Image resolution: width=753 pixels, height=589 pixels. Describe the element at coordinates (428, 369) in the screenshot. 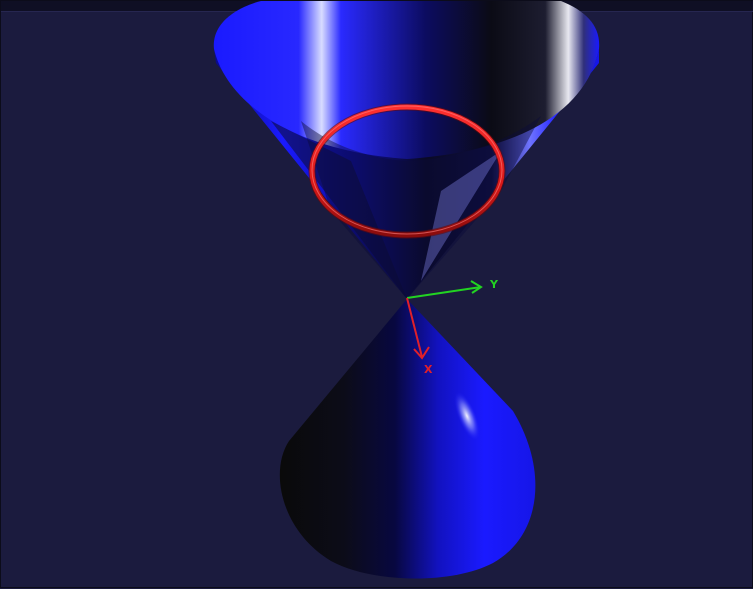

I see `x-axis-label: X` at that location.